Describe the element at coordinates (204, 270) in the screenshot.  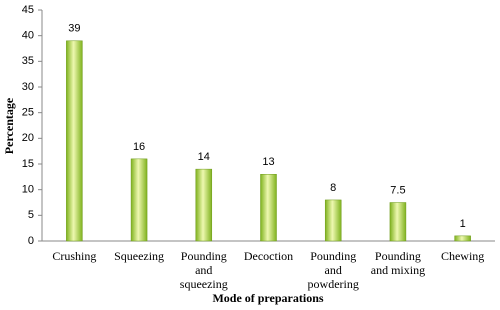
I see `x-tick-label: Pounding and squeezing` at that location.